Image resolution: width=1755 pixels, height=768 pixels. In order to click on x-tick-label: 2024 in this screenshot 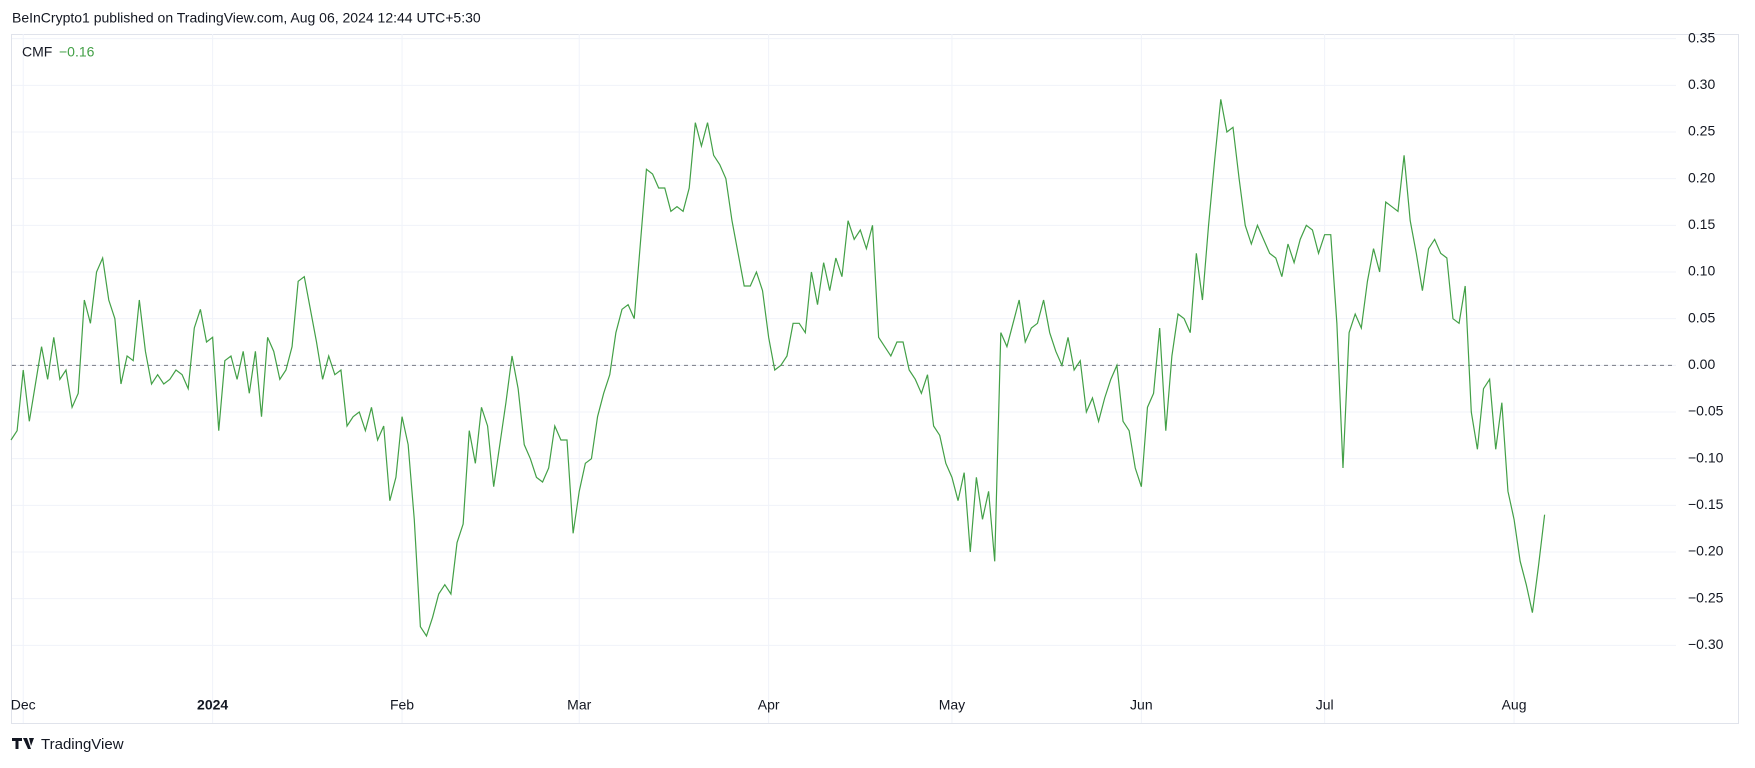, I will do `click(212, 705)`.